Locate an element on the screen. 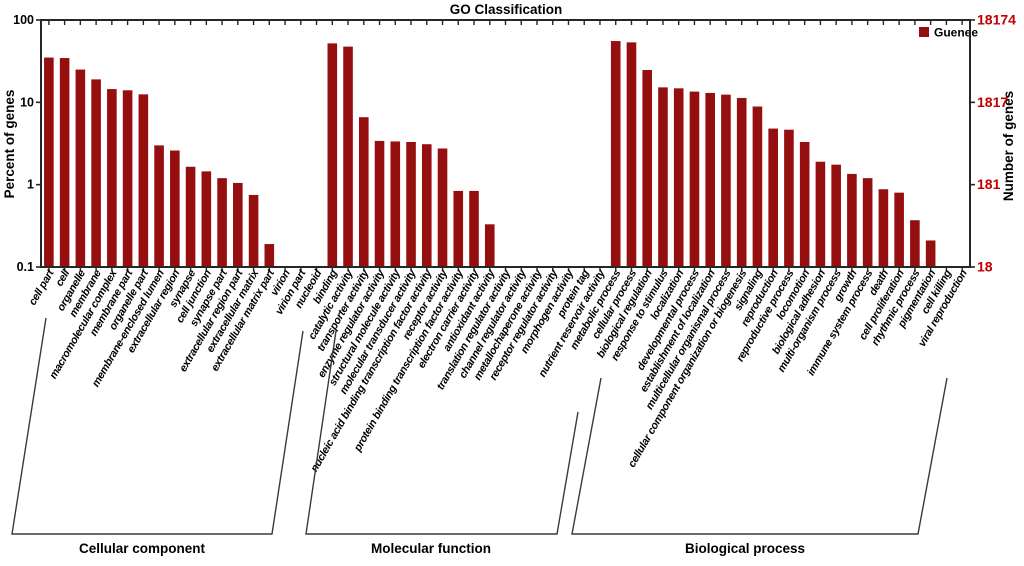 The height and width of the screenshot is (566, 1024). bar-synapse is located at coordinates (190, 216).